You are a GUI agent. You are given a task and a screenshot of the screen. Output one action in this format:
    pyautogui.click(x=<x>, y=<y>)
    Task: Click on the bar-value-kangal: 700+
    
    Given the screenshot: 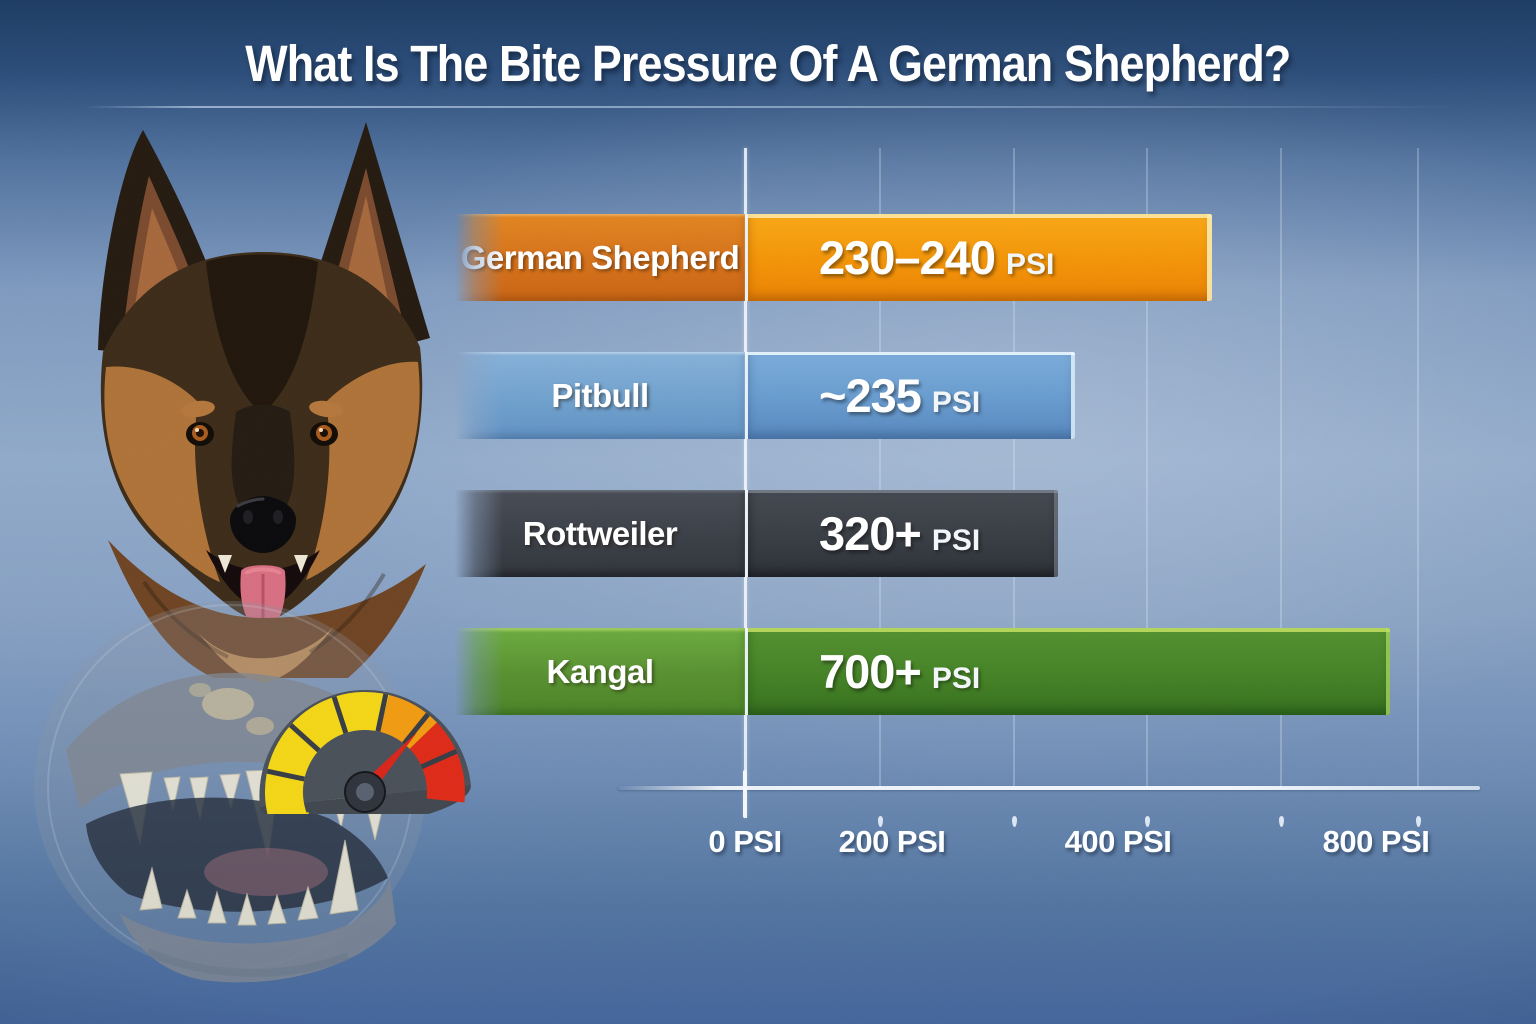 What is the action you would take?
    pyautogui.click(x=870, y=671)
    